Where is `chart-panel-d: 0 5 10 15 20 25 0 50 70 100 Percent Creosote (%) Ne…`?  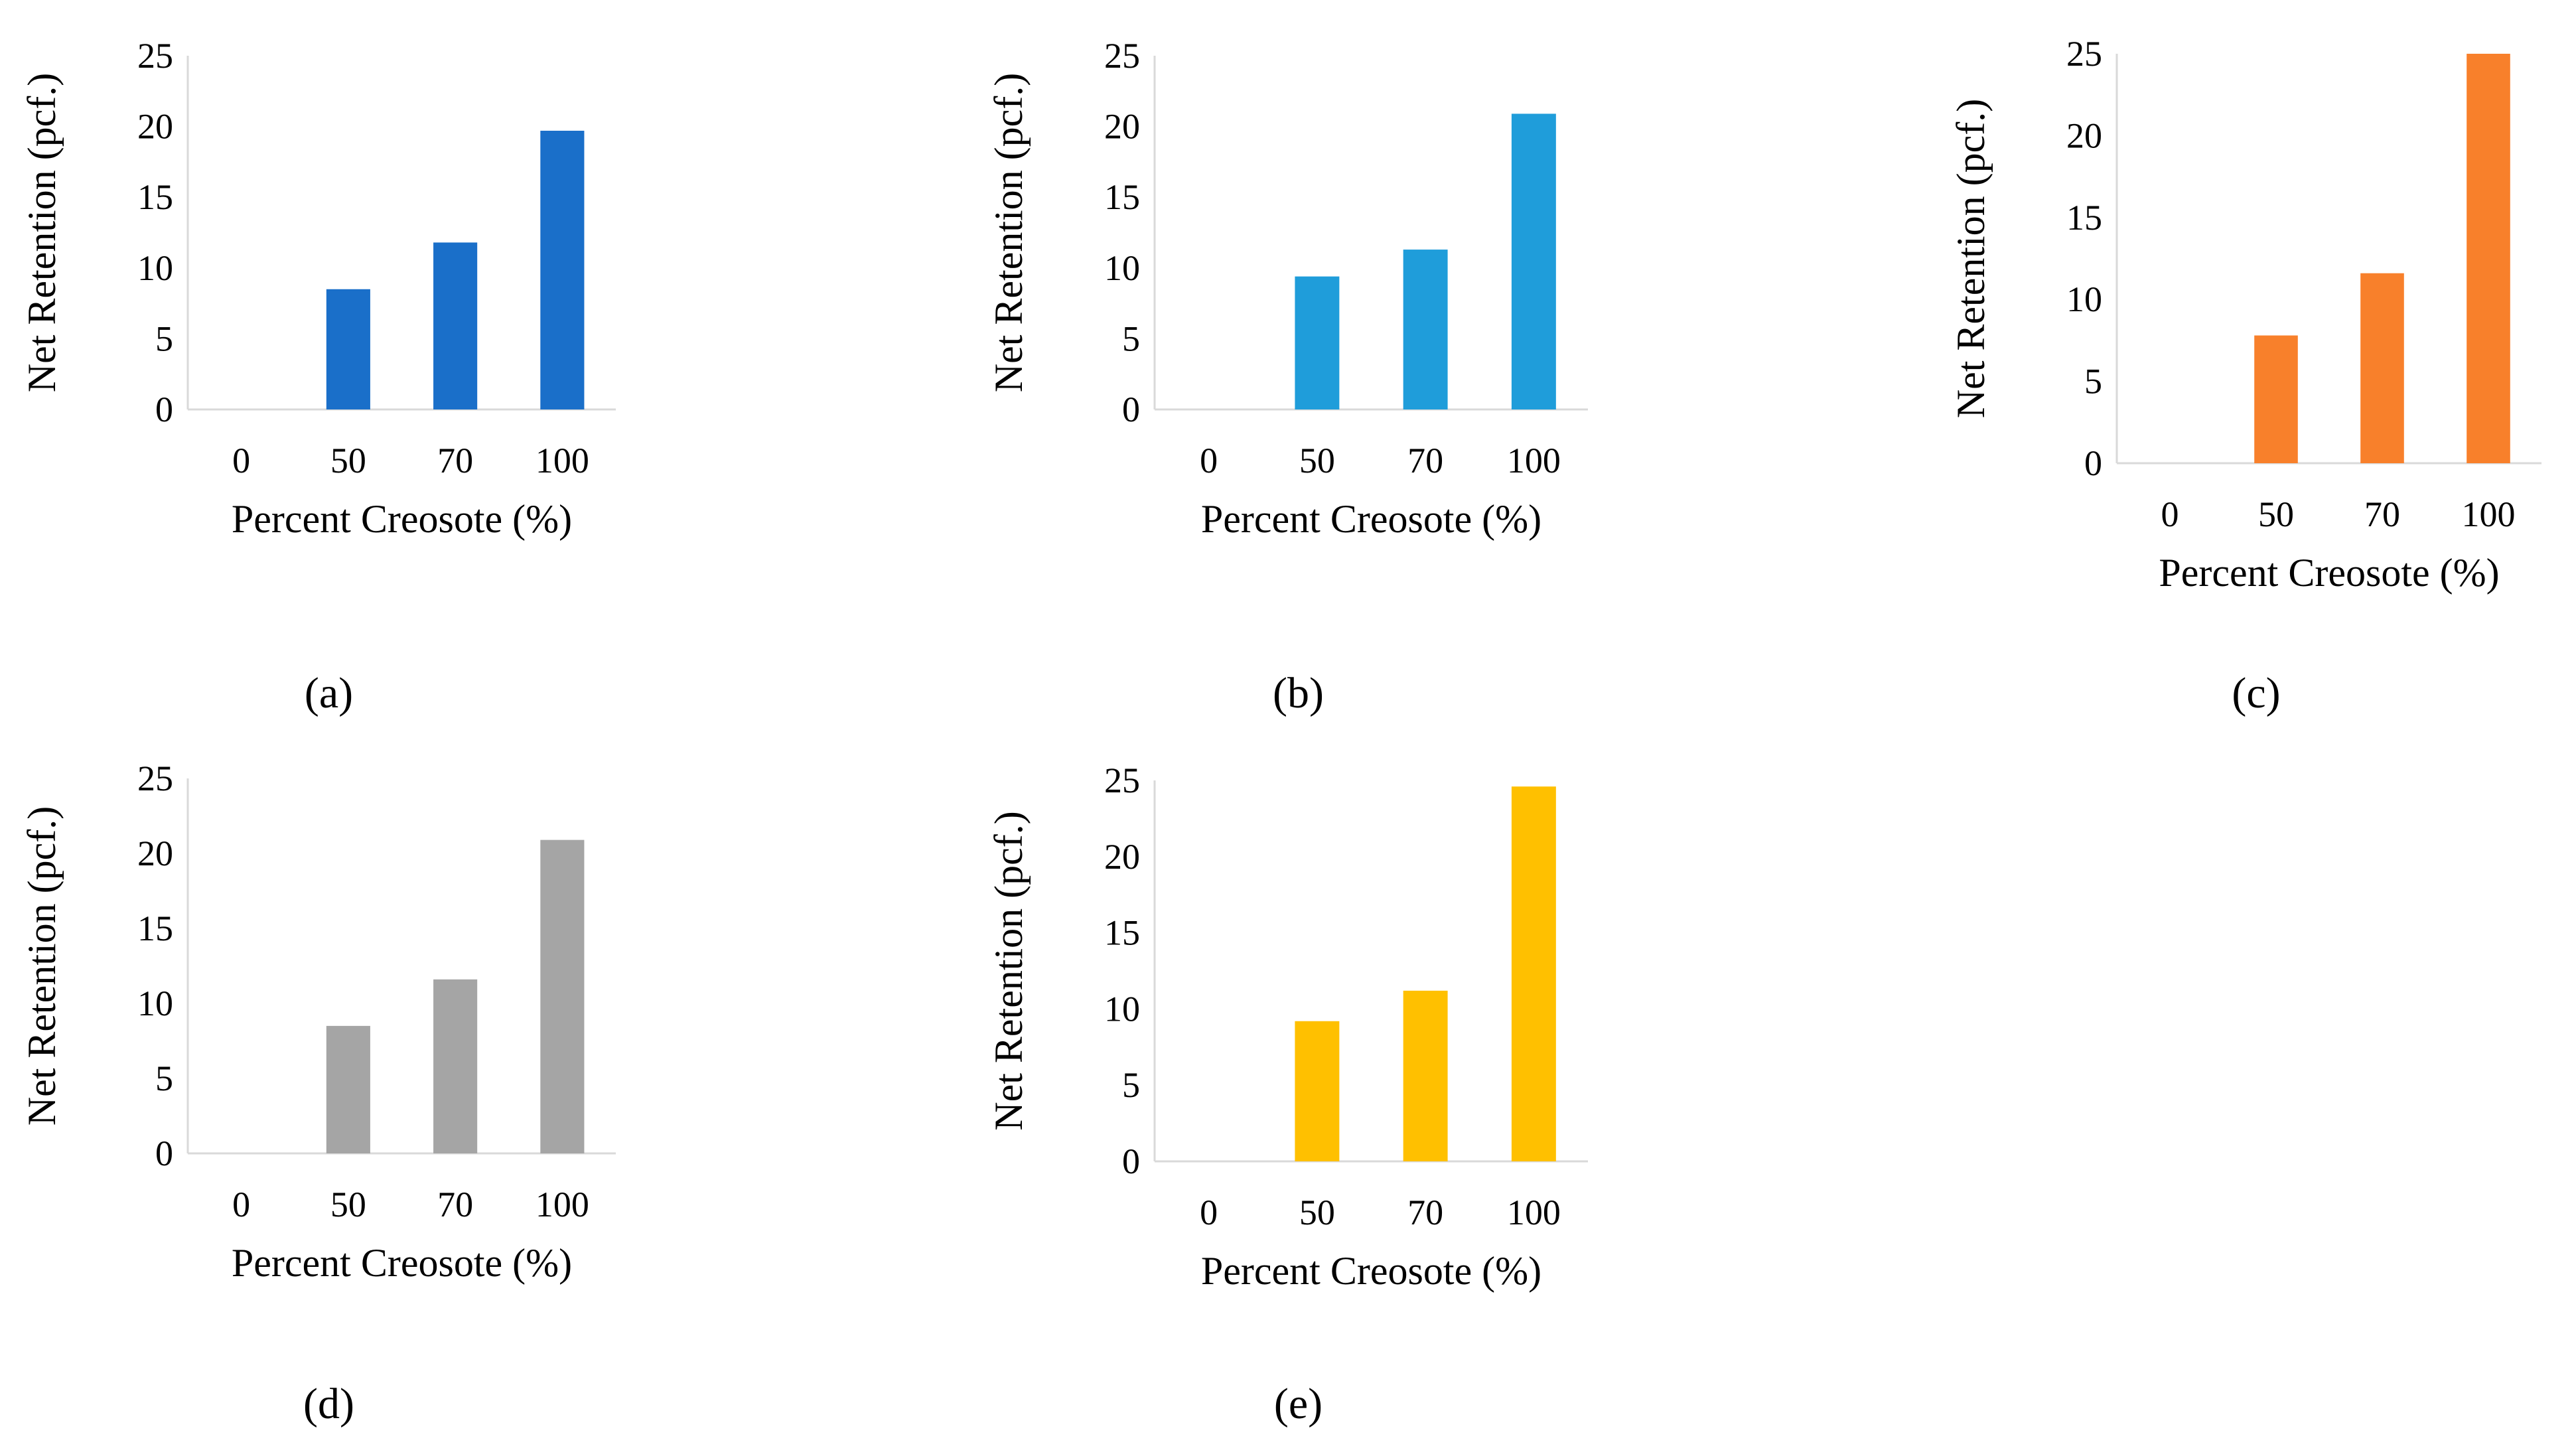
chart-panel-d: 0 5 10 15 20 25 0 50 70 100 Percent Creosote (%) Ne… is located at coordinates (318, 1093).